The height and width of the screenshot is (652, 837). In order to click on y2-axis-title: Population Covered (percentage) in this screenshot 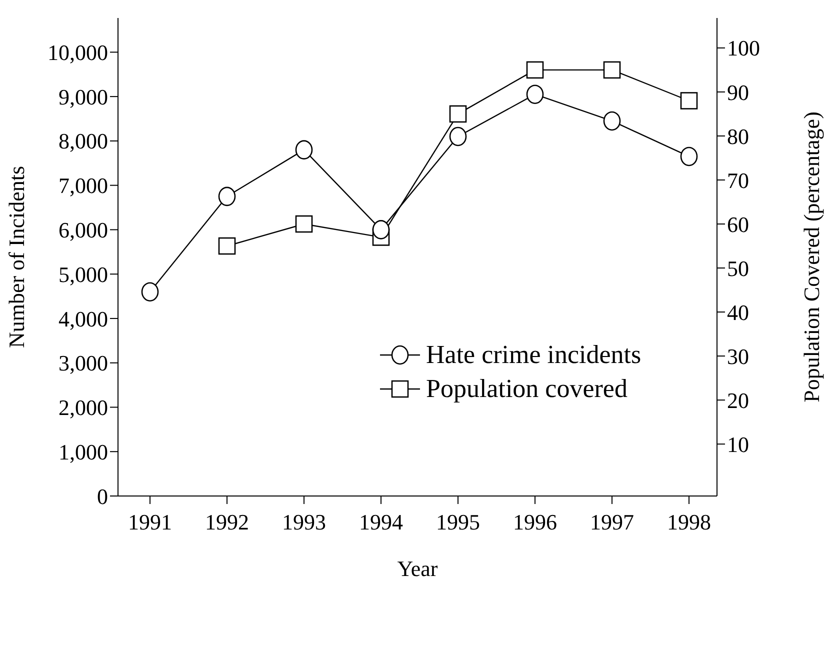, I will do `click(811, 257)`.